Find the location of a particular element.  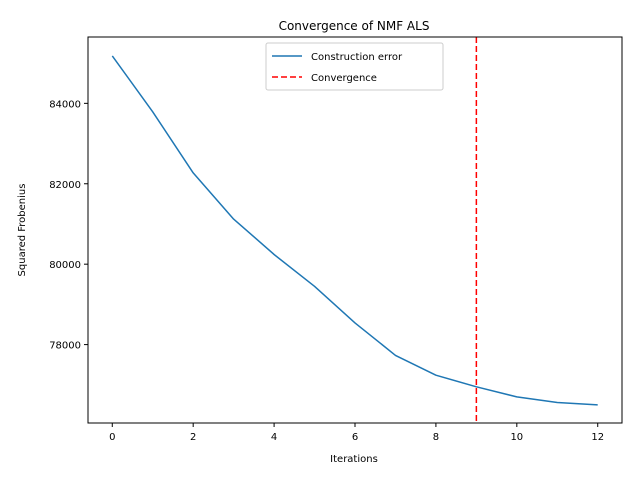

chart-title: Convergence of NMF ALS is located at coordinates (354, 26).